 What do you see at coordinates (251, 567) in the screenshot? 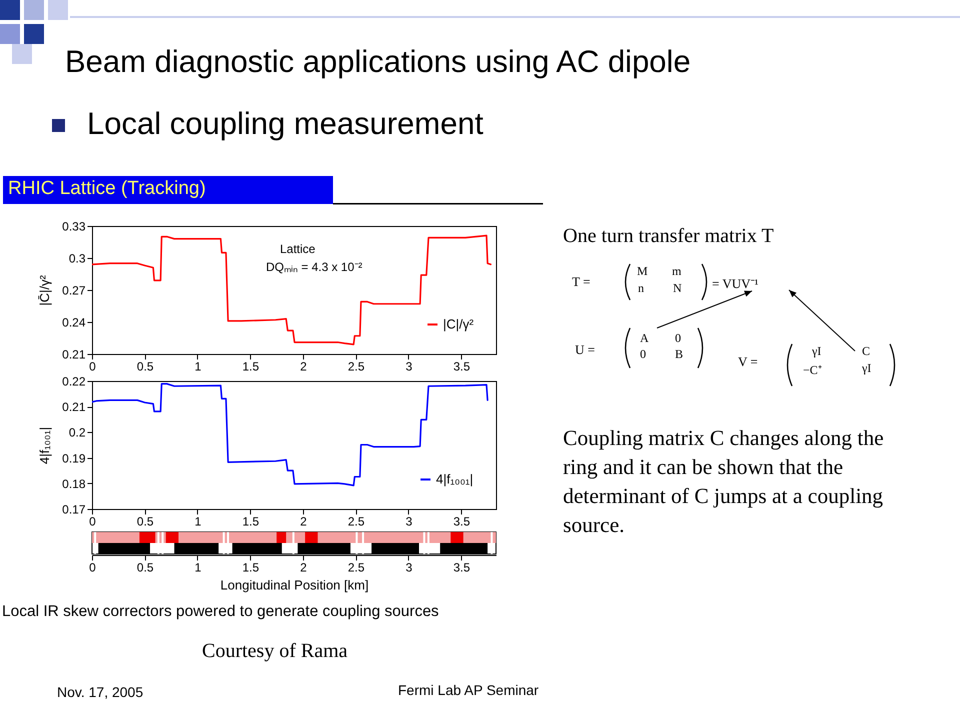
I see `x2-tick-label: 1.5` at bounding box center [251, 567].